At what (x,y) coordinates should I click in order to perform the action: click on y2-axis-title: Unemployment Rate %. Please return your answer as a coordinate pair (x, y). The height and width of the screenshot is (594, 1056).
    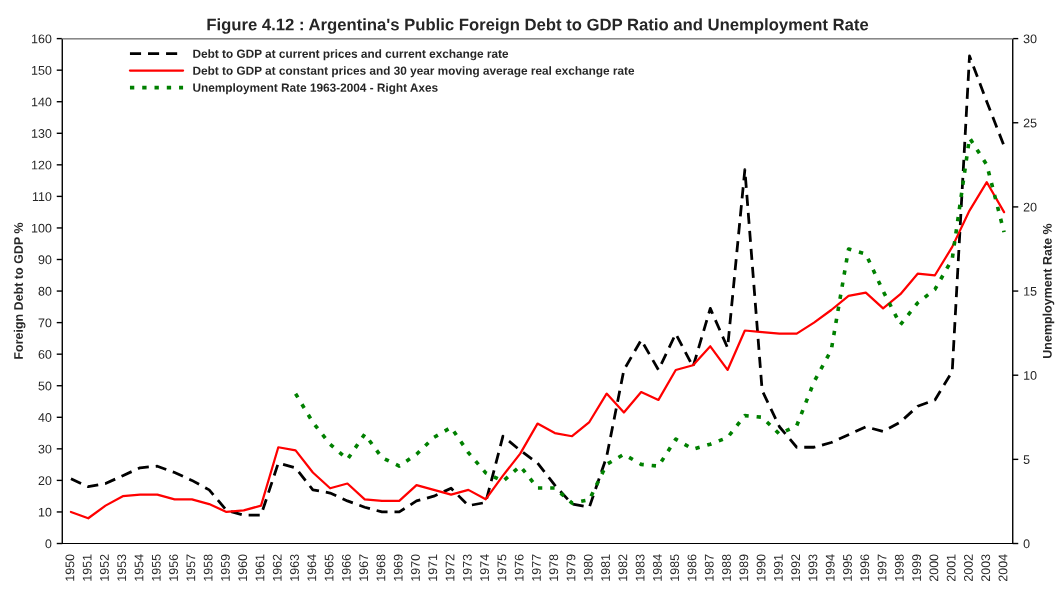
    Looking at the image, I should click on (1048, 291).